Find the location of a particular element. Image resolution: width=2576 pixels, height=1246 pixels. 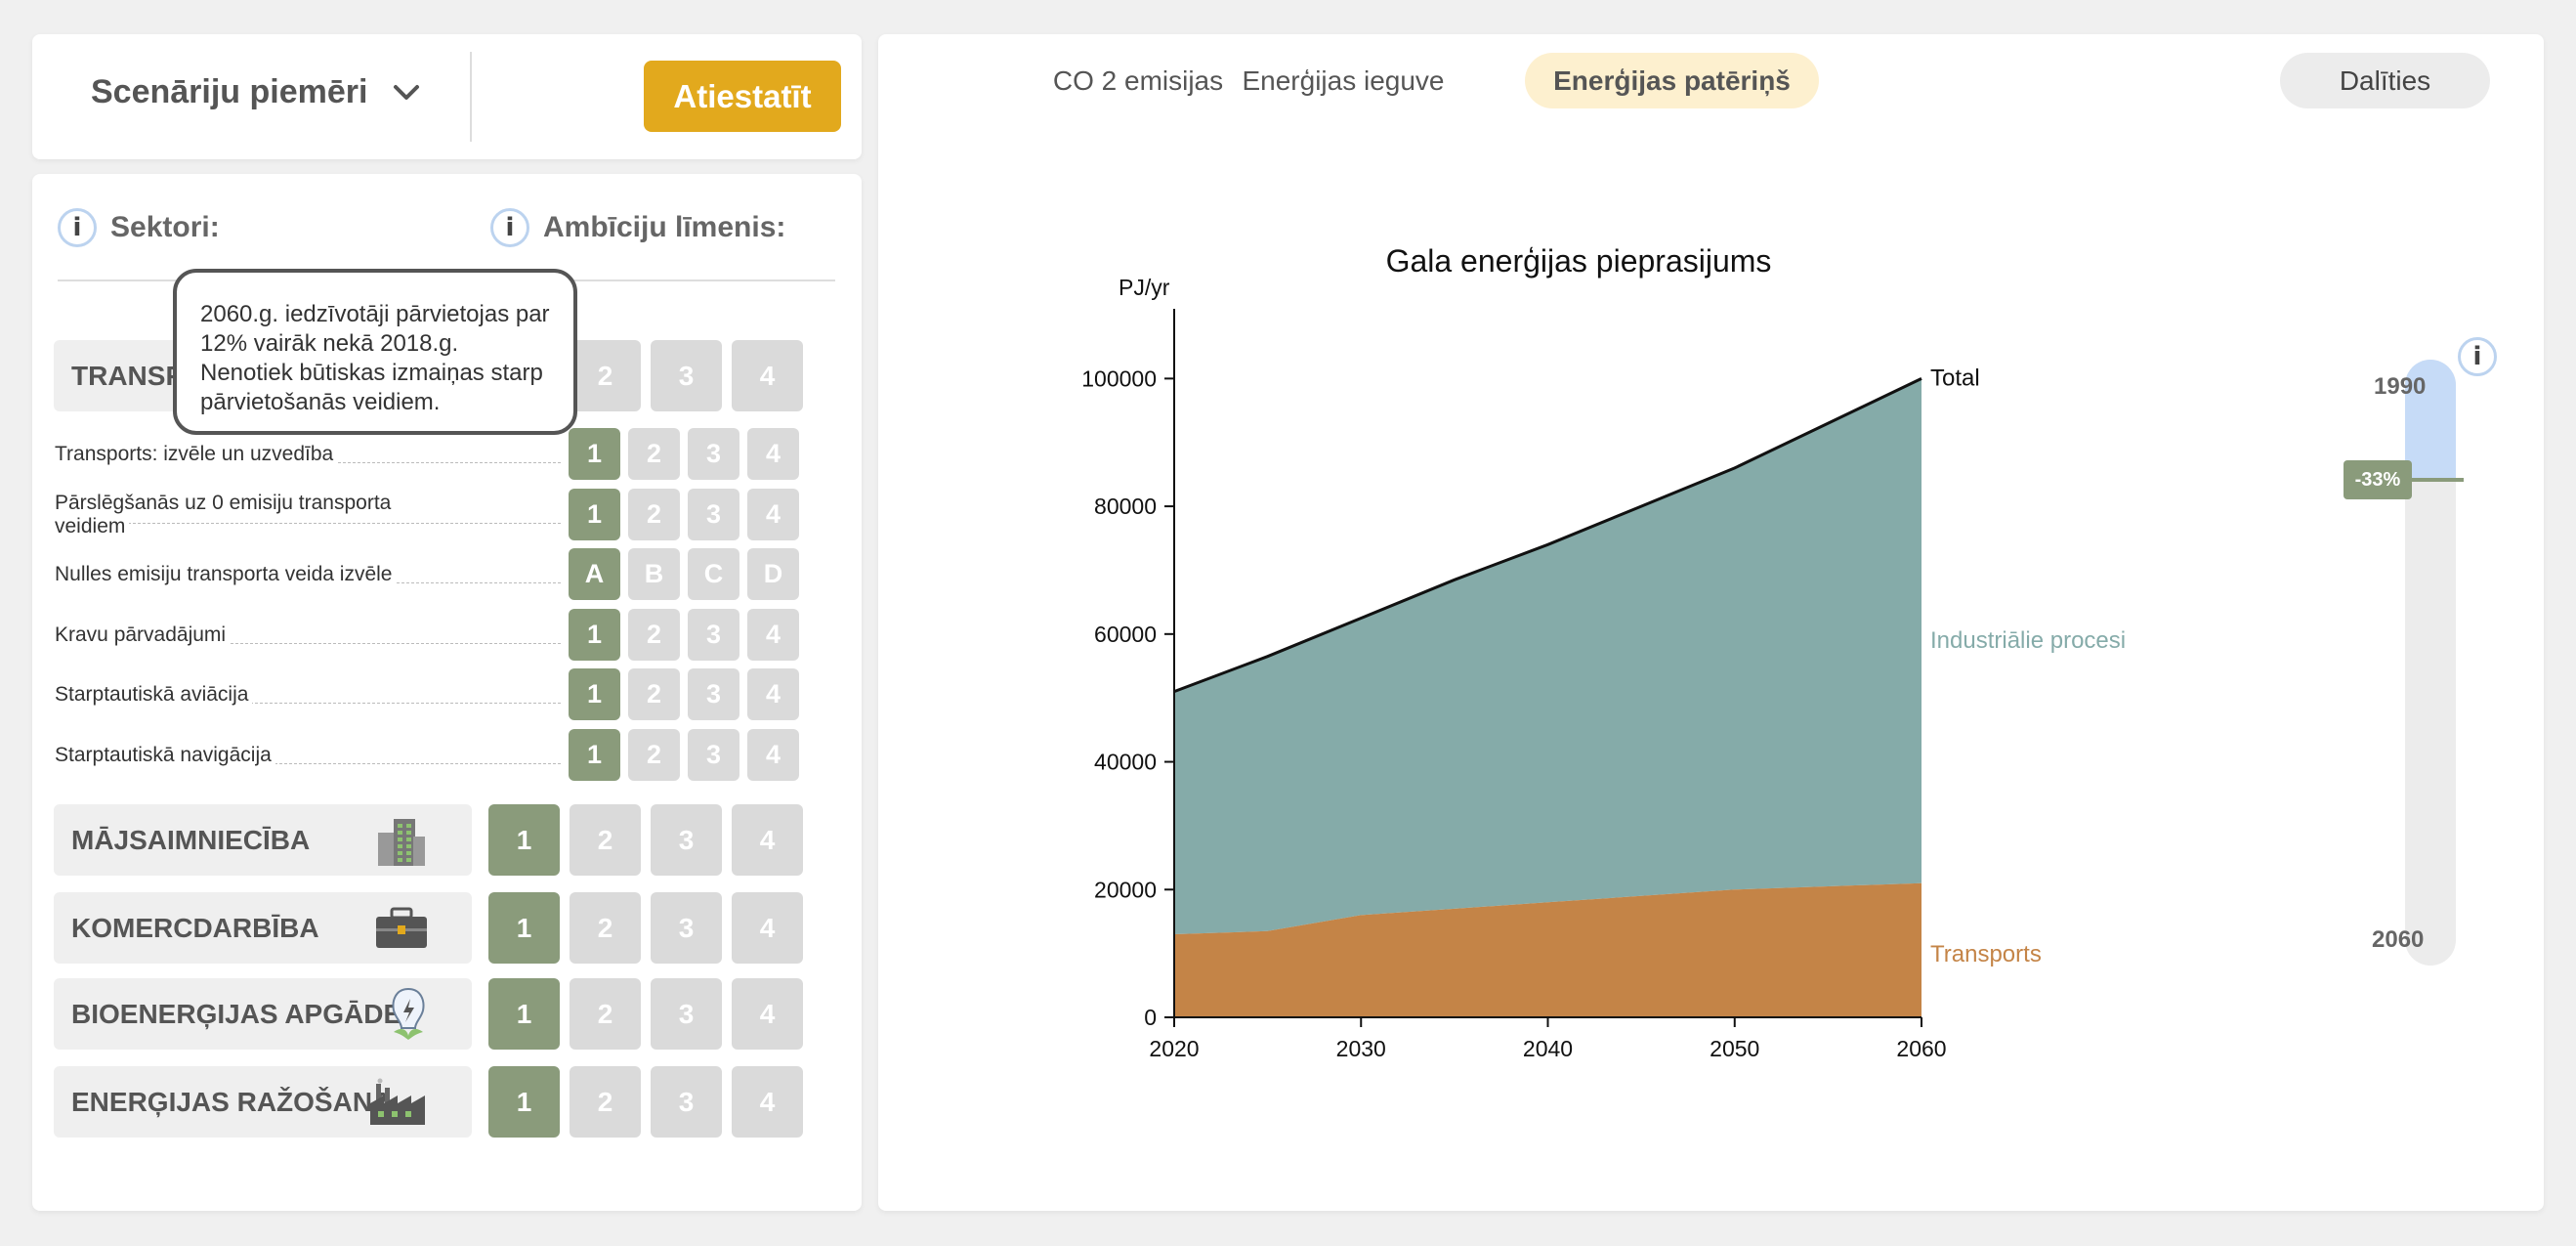

gauge-fill is located at coordinates (2430, 420).